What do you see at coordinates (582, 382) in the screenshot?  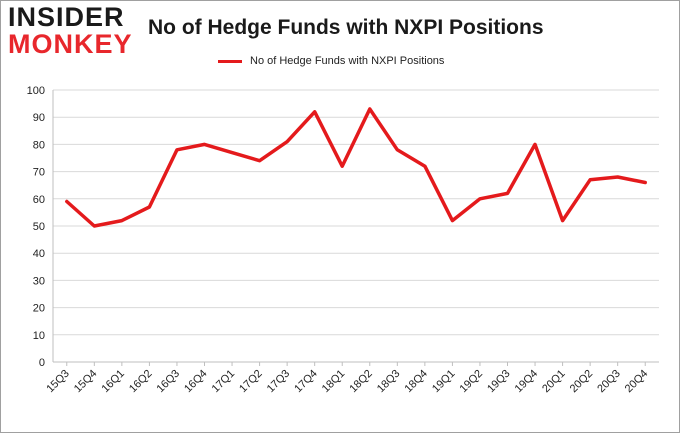 I see `x-tick-label: 20Q2` at bounding box center [582, 382].